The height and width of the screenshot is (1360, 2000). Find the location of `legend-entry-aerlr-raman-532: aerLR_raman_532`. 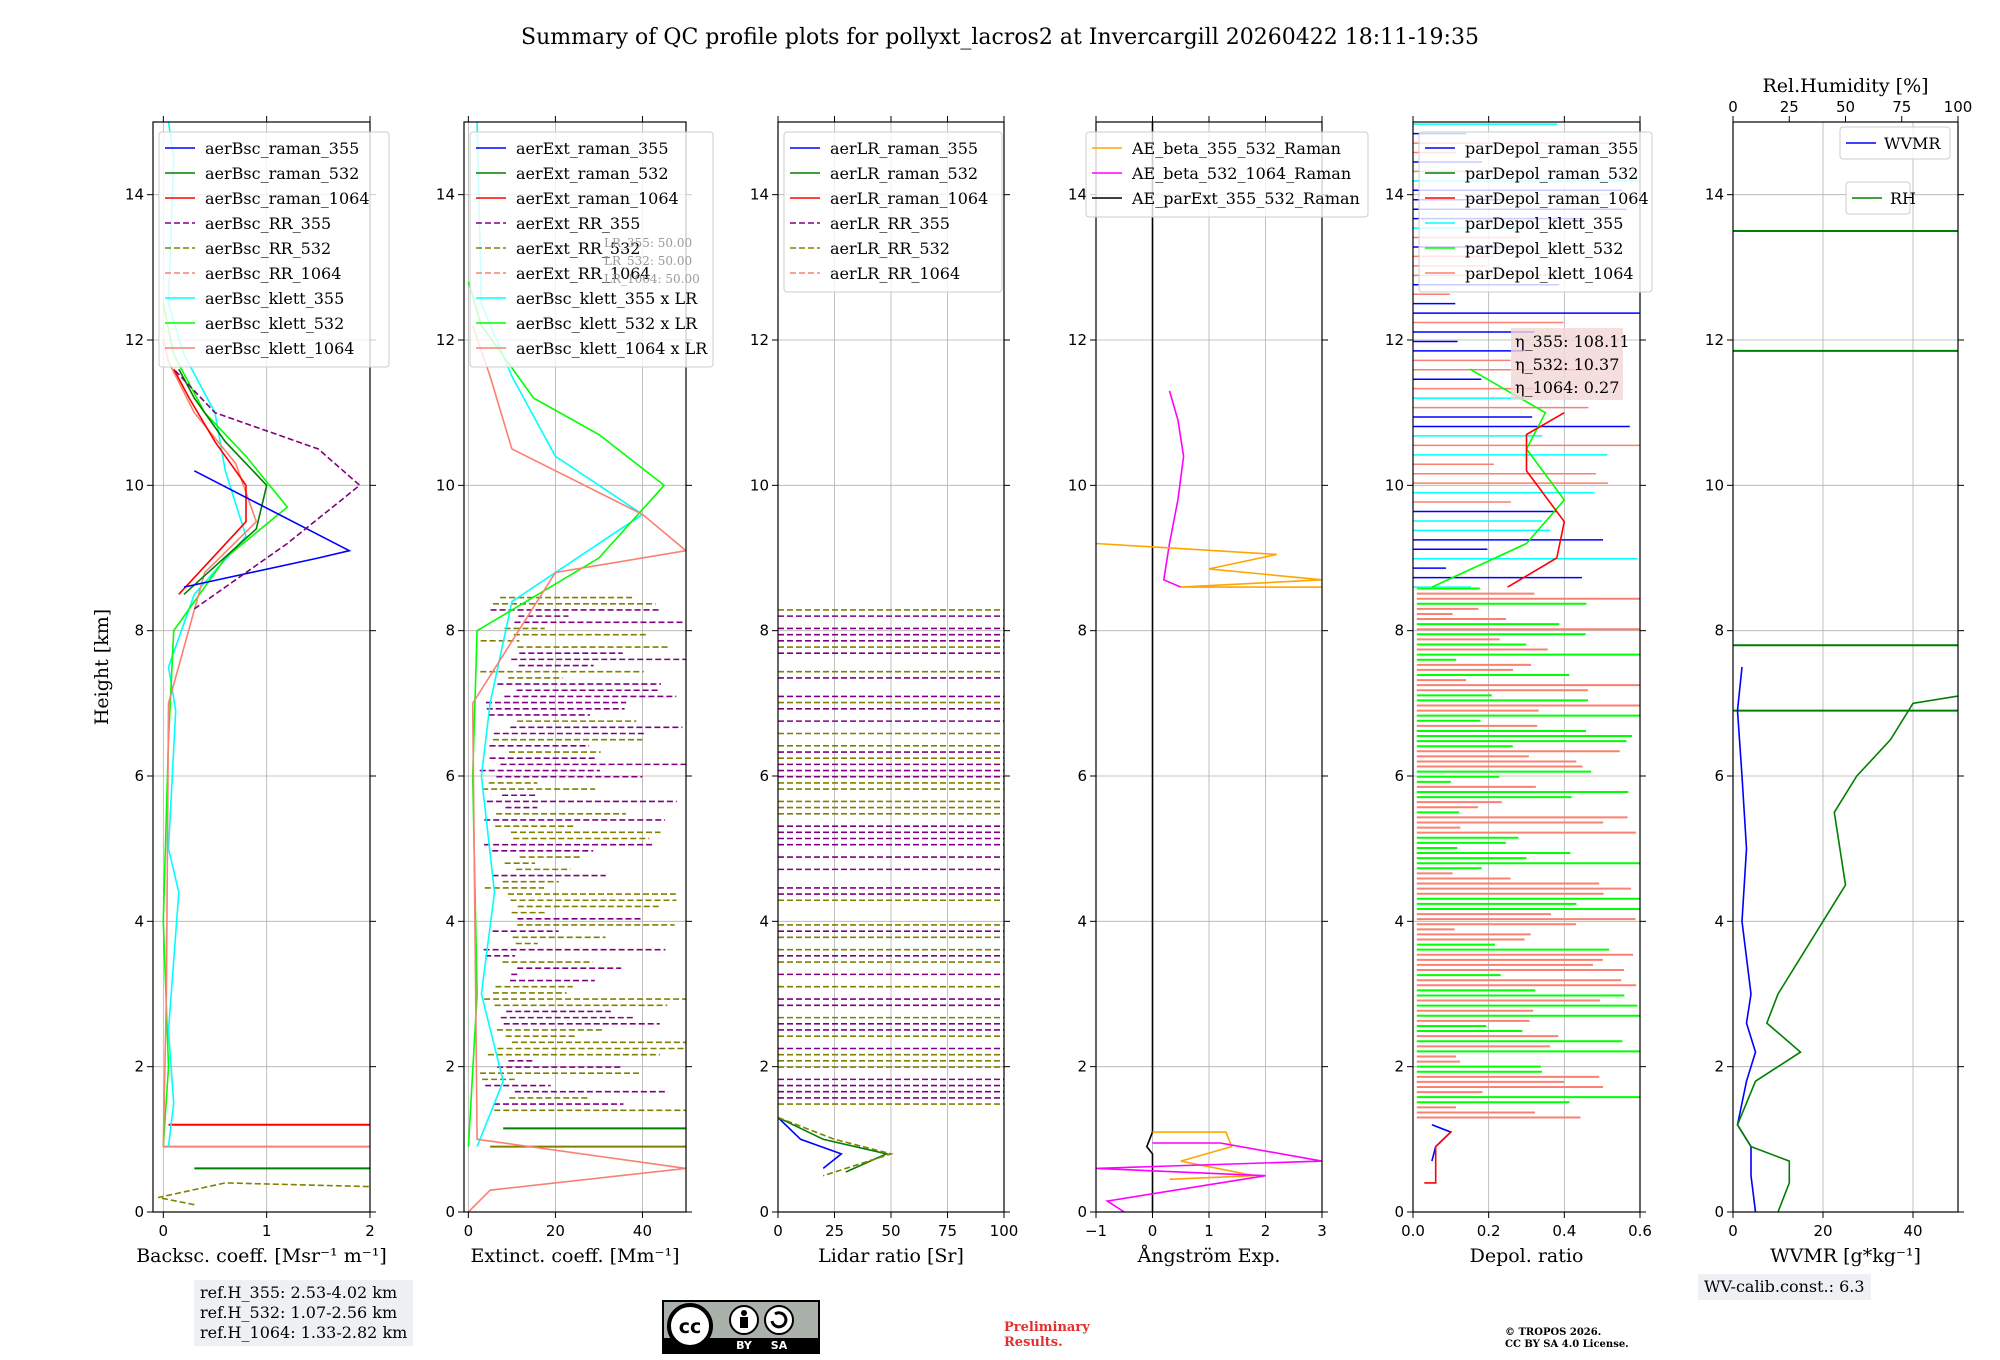

legend-entry-aerlr-raman-532: aerLR_raman_532 is located at coordinates (904, 173).